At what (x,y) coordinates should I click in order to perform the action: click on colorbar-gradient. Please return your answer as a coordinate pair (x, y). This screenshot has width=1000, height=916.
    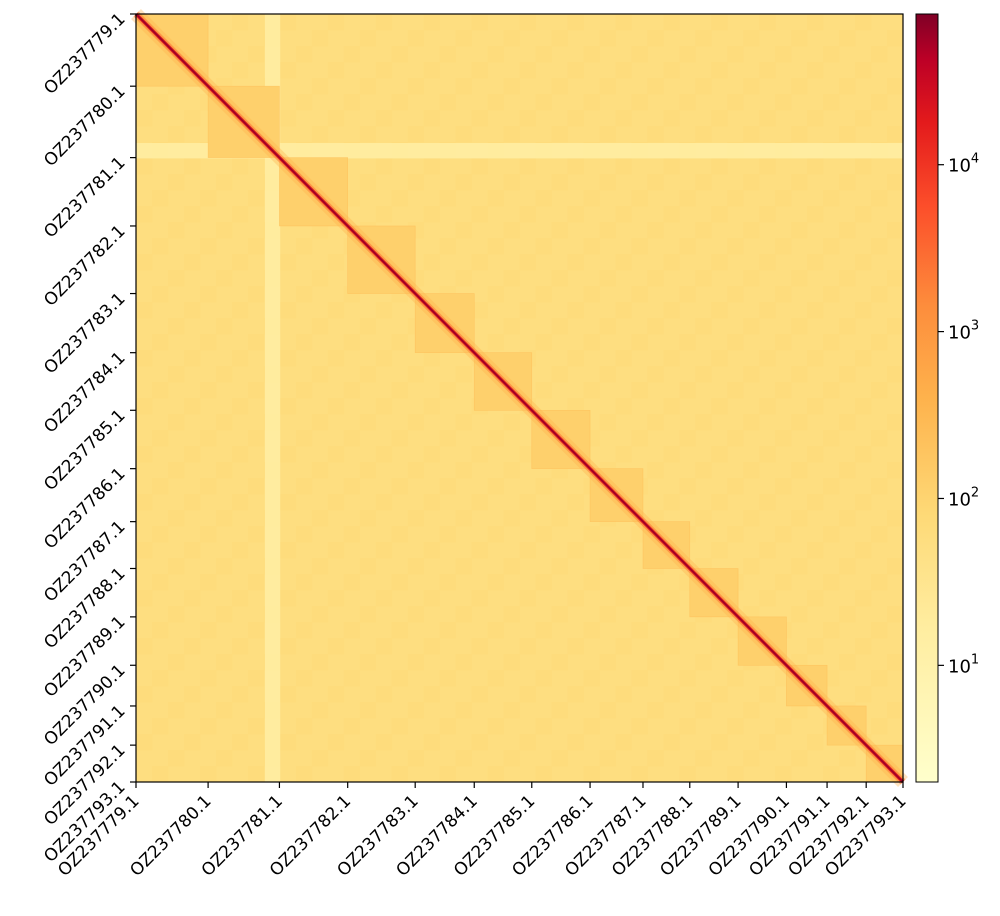
    Looking at the image, I should click on (927, 398).